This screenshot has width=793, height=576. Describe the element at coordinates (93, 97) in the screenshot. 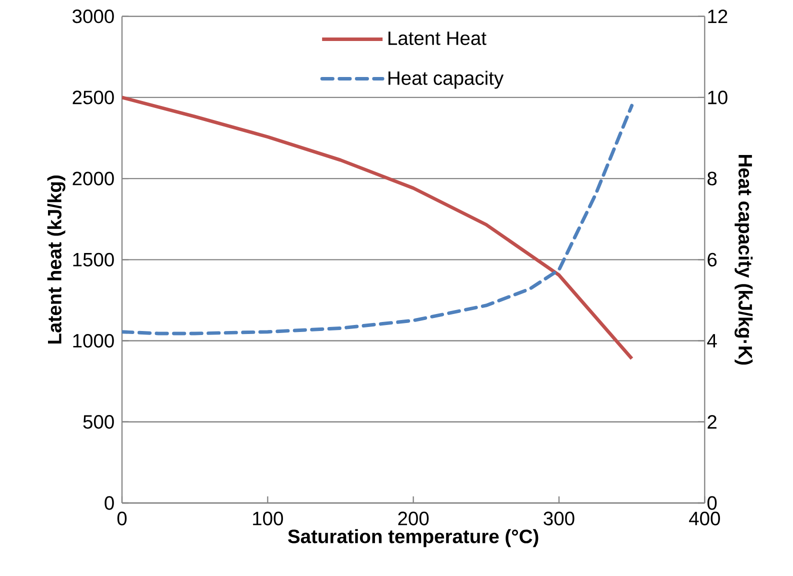

I see `y-tick-label: 2500` at that location.